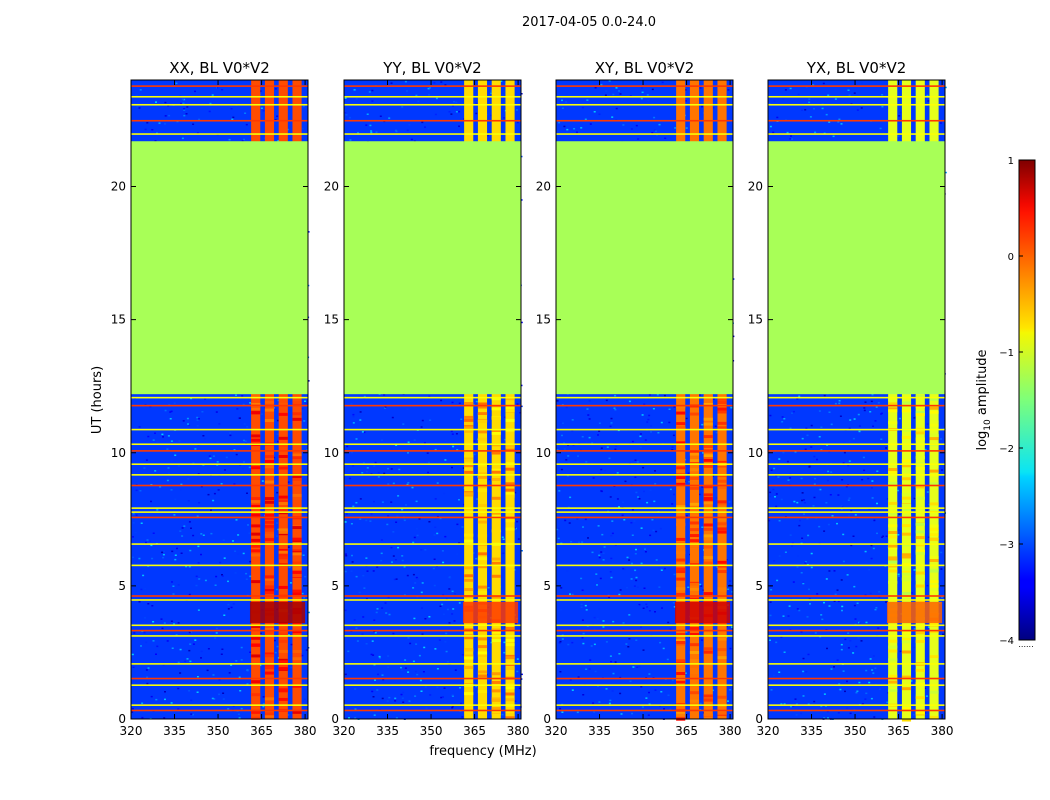 This screenshot has width=1050, height=800. Describe the element at coordinates (431, 68) in the screenshot. I see `panel-title: YY, BL V0*V2` at that location.